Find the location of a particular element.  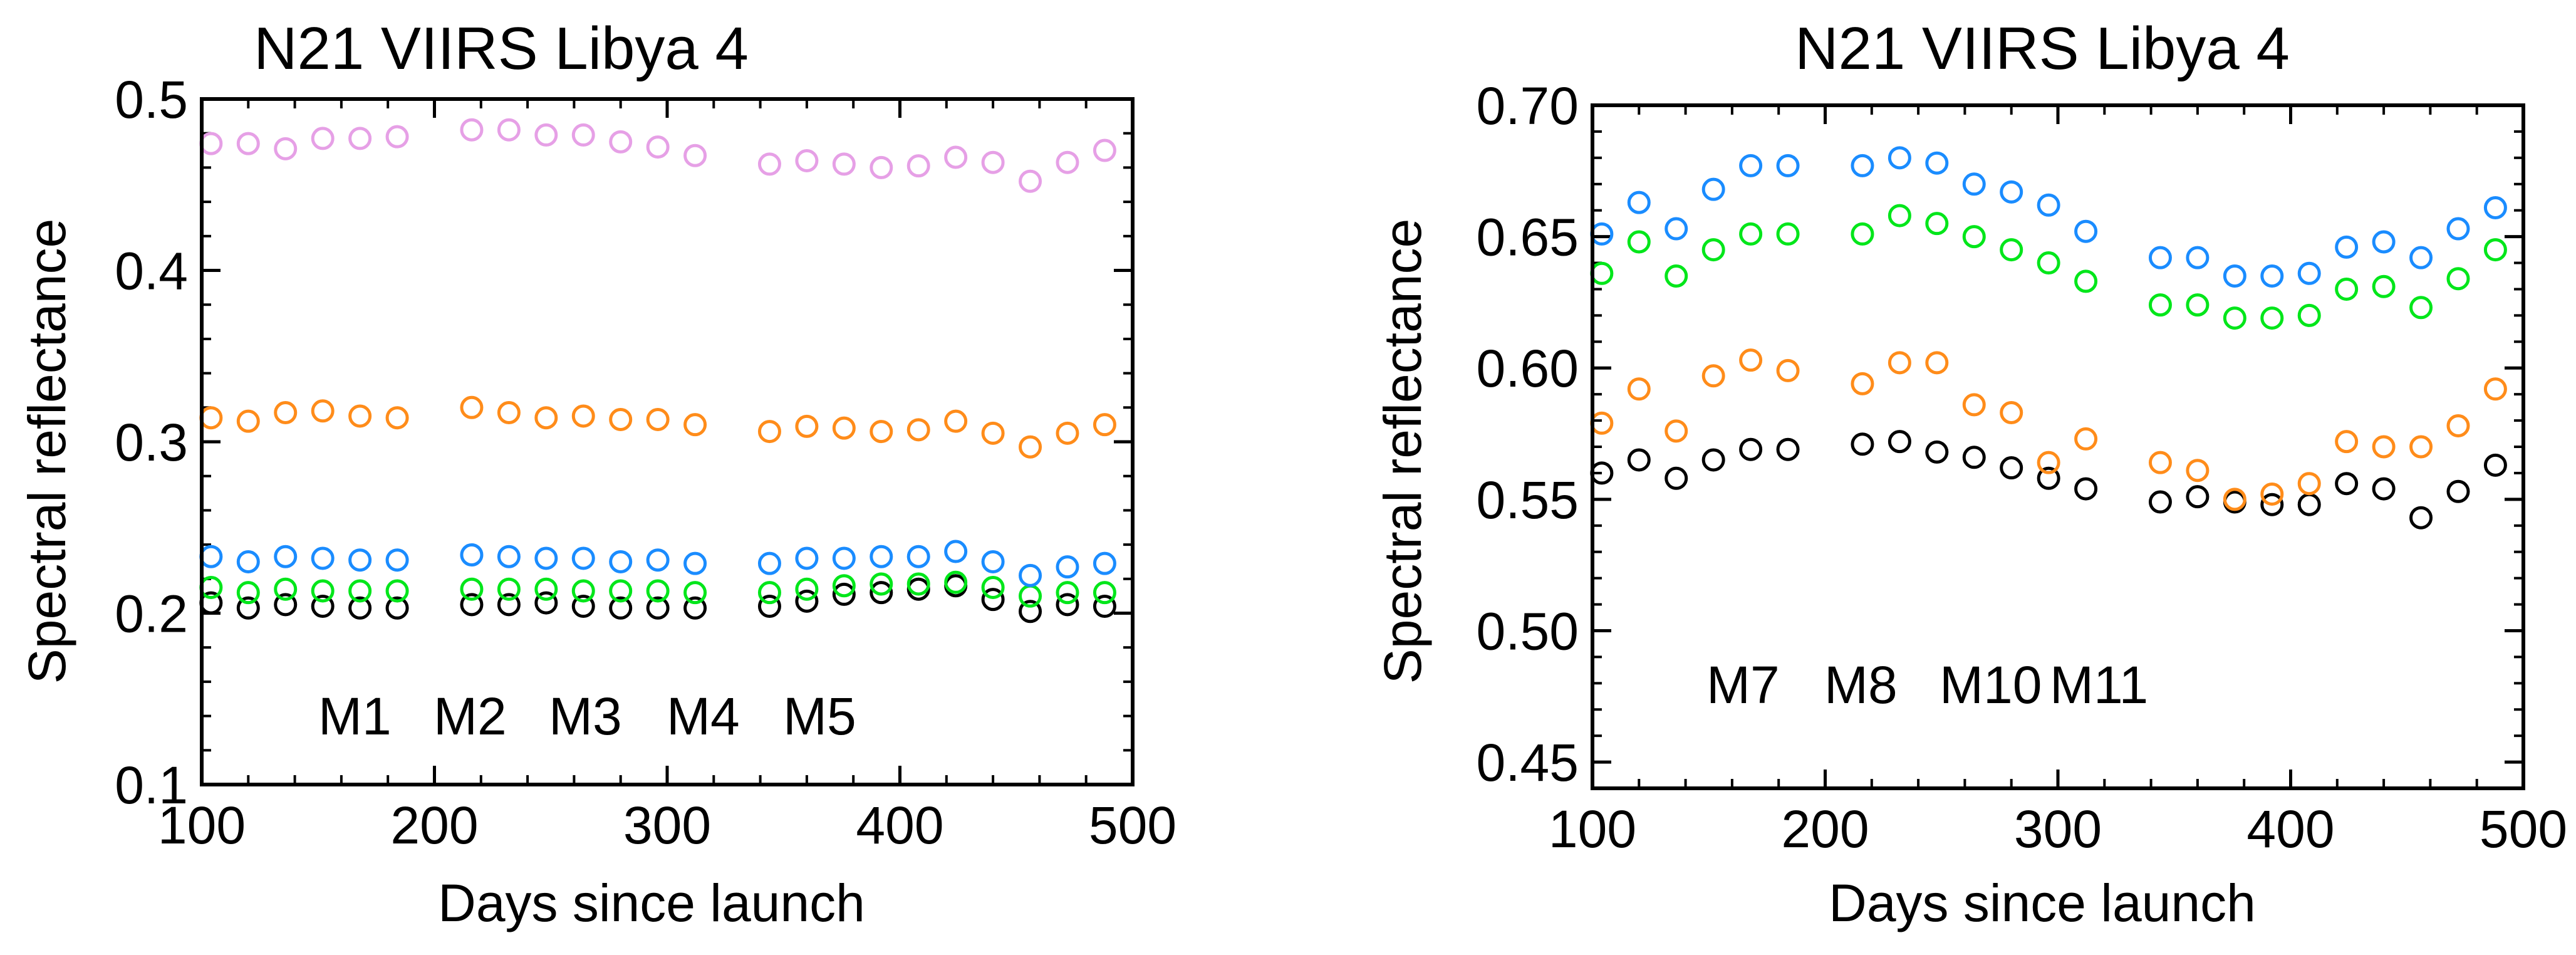

legend-item-m3: M3 is located at coordinates (585, 716).